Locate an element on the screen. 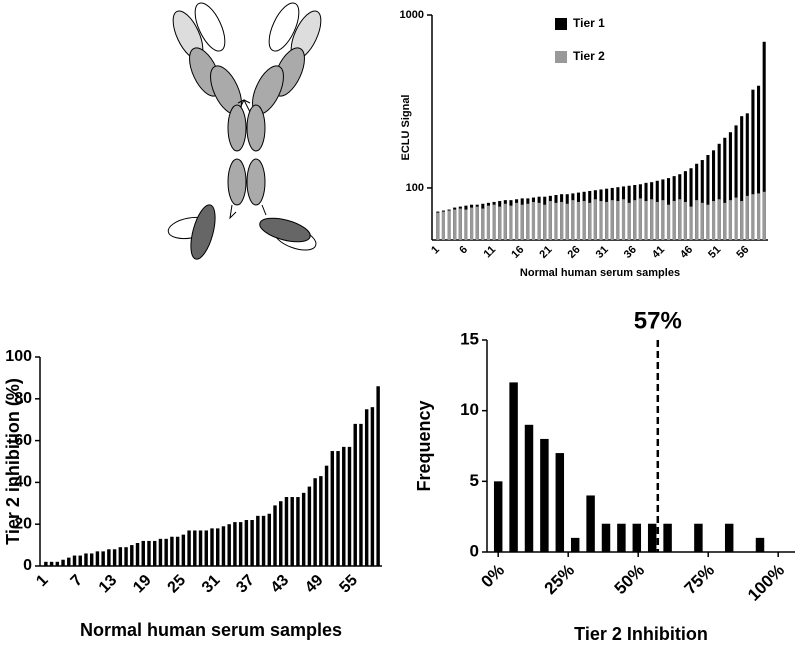 Image resolution: width=800 pixels, height=648 pixels. x-axis-label: Tier 2 Inhibition is located at coordinates (641, 634).